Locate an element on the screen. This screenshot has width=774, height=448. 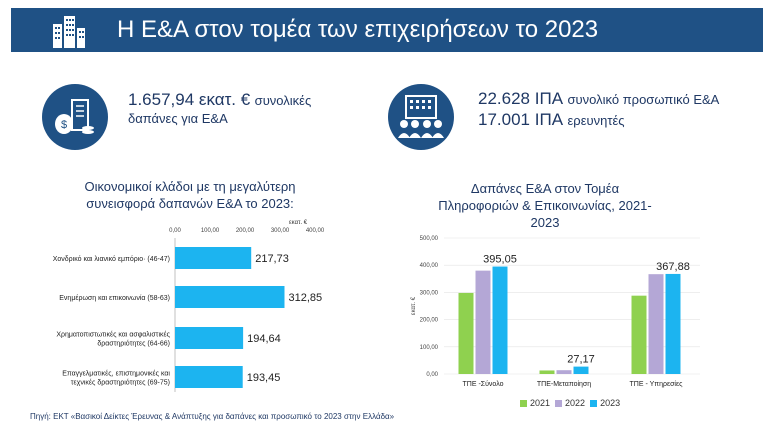
right-category-label: ΤΠΕ -Σύνολο is located at coordinates (483, 384).